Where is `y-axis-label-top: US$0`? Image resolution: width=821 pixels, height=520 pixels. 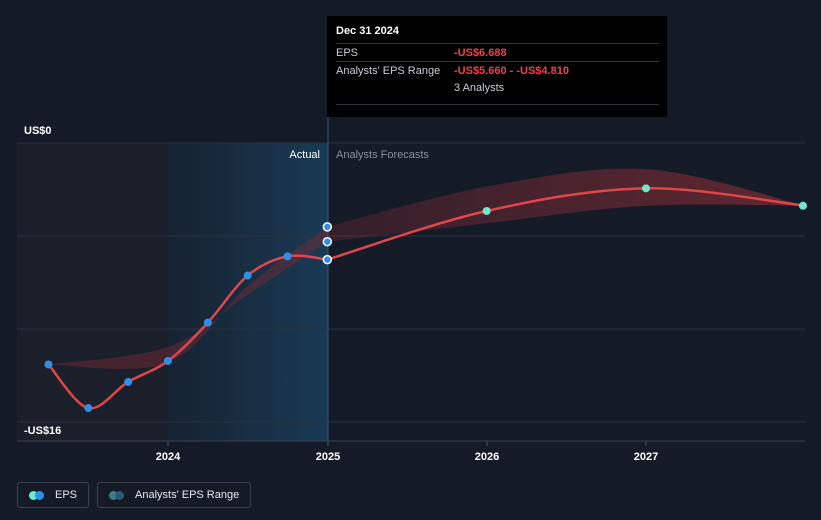 y-axis-label-top: US$0 is located at coordinates (38, 131).